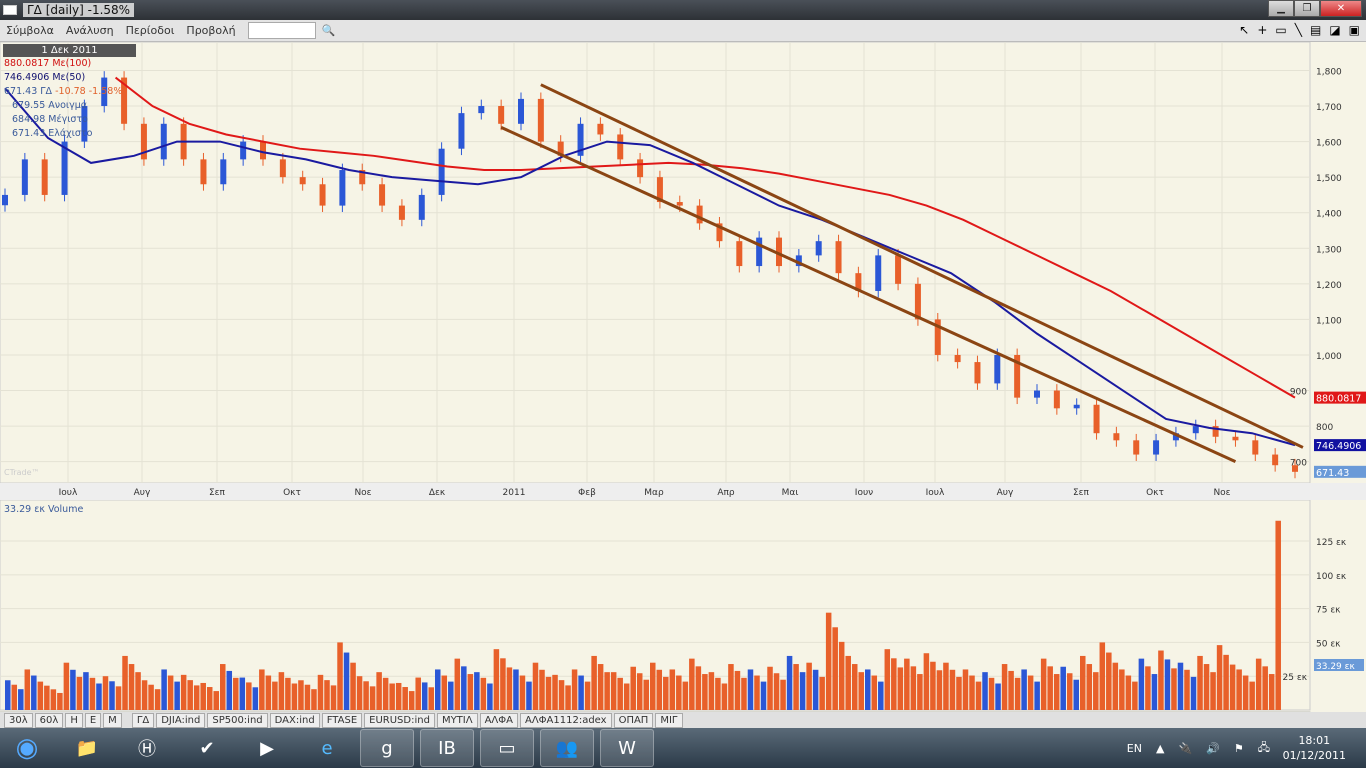 Image resolution: width=1366 pixels, height=768 pixels. What do you see at coordinates (1298, 30) in the screenshot?
I see `line-icon: ╲` at bounding box center [1298, 30].